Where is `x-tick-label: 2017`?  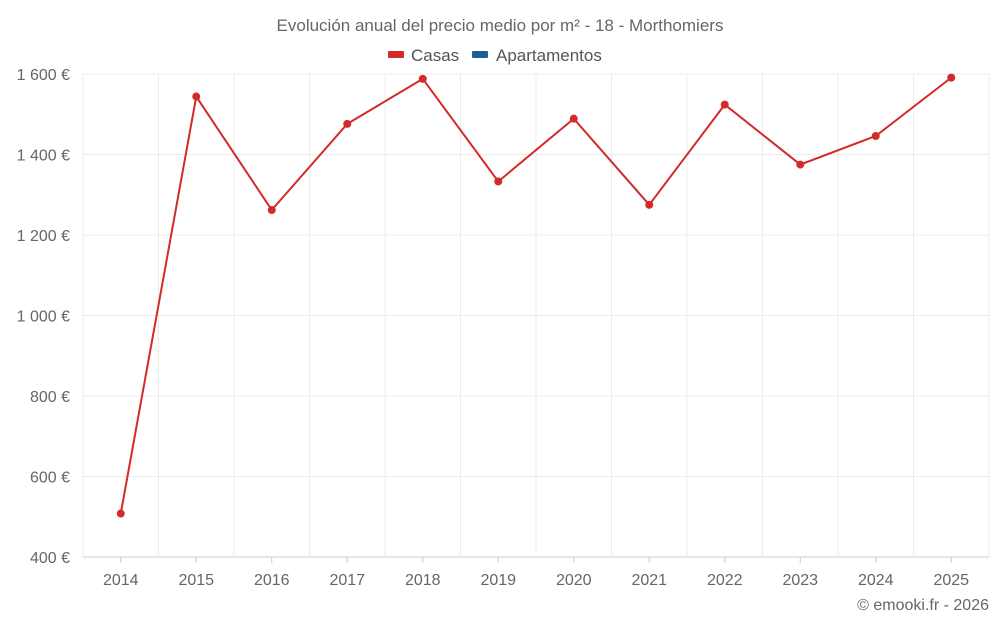
x-tick-label: 2017 is located at coordinates (347, 580).